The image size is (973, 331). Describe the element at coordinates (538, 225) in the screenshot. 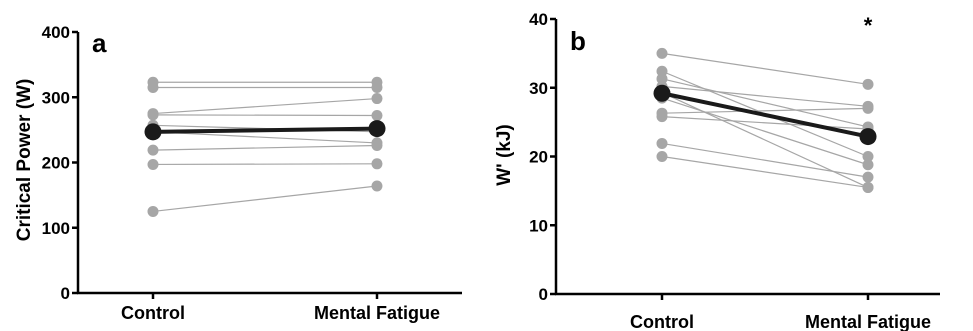

I see `y-tick-label: 10` at that location.